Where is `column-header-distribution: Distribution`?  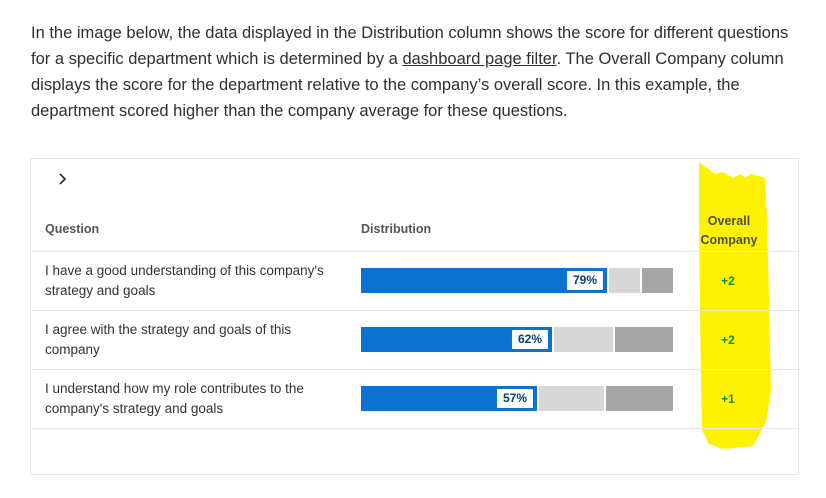
column-header-distribution: Distribution is located at coordinates (396, 229).